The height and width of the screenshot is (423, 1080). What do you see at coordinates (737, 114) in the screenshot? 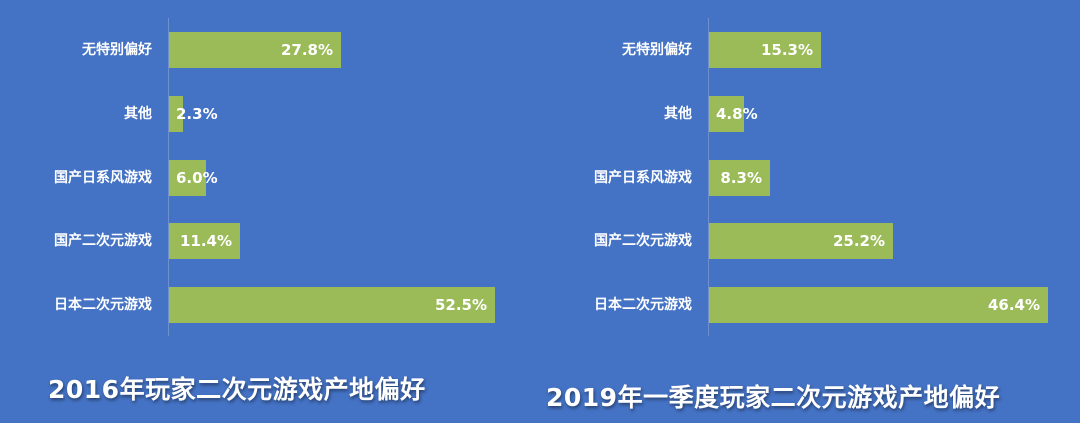
I see `value-label: 4.8%` at bounding box center [737, 114].